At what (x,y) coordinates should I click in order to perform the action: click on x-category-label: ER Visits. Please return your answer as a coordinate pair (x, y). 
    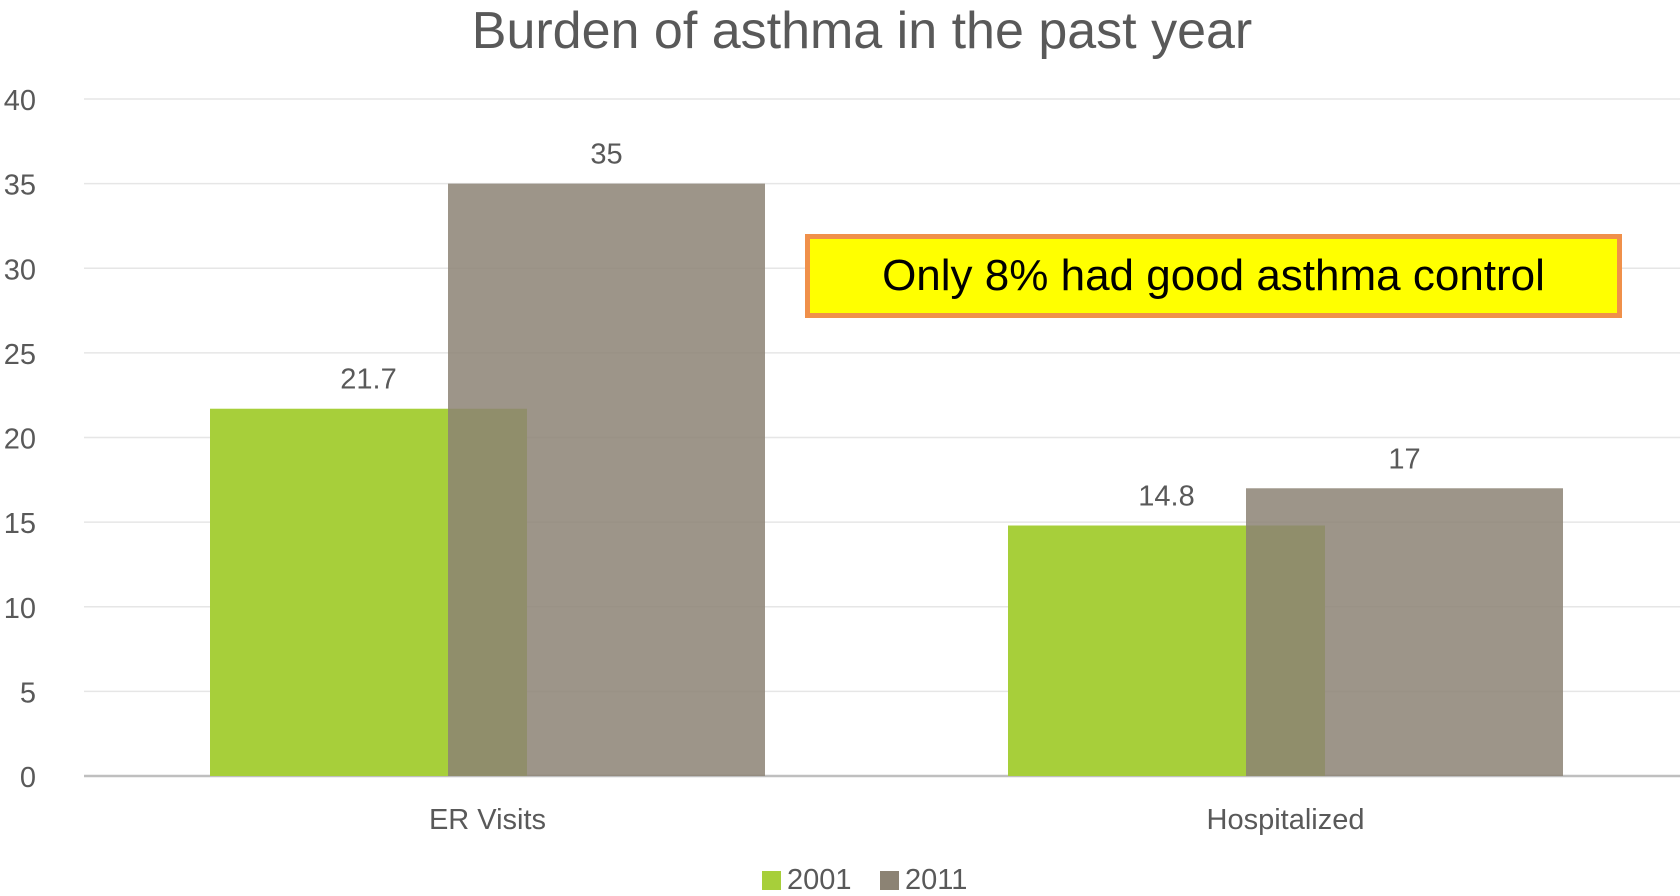
    Looking at the image, I should click on (487, 820).